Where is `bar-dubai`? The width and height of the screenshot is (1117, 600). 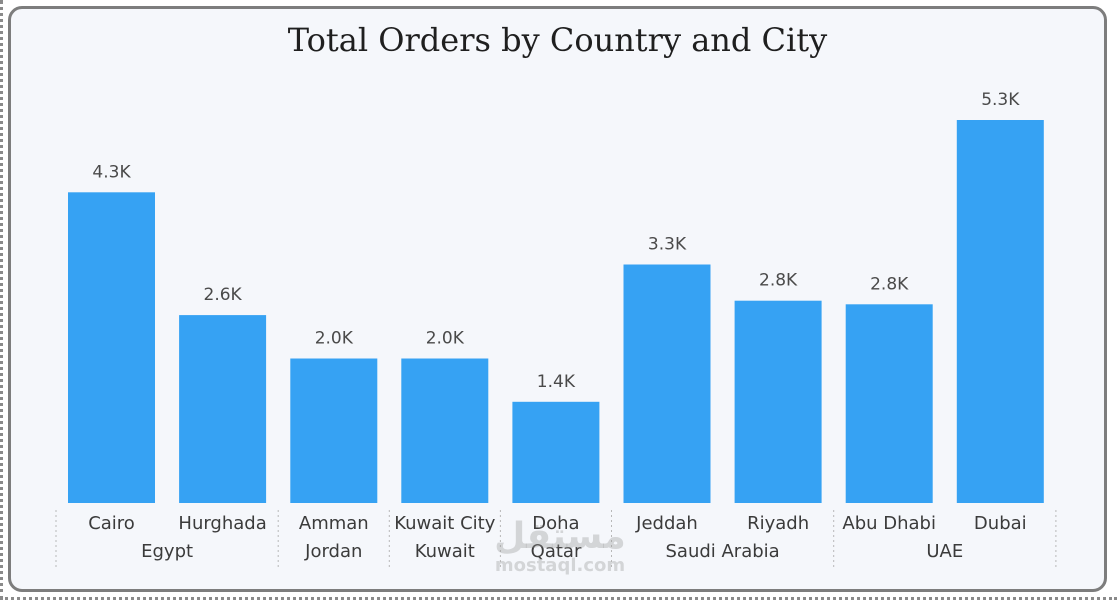 bar-dubai is located at coordinates (1000, 311).